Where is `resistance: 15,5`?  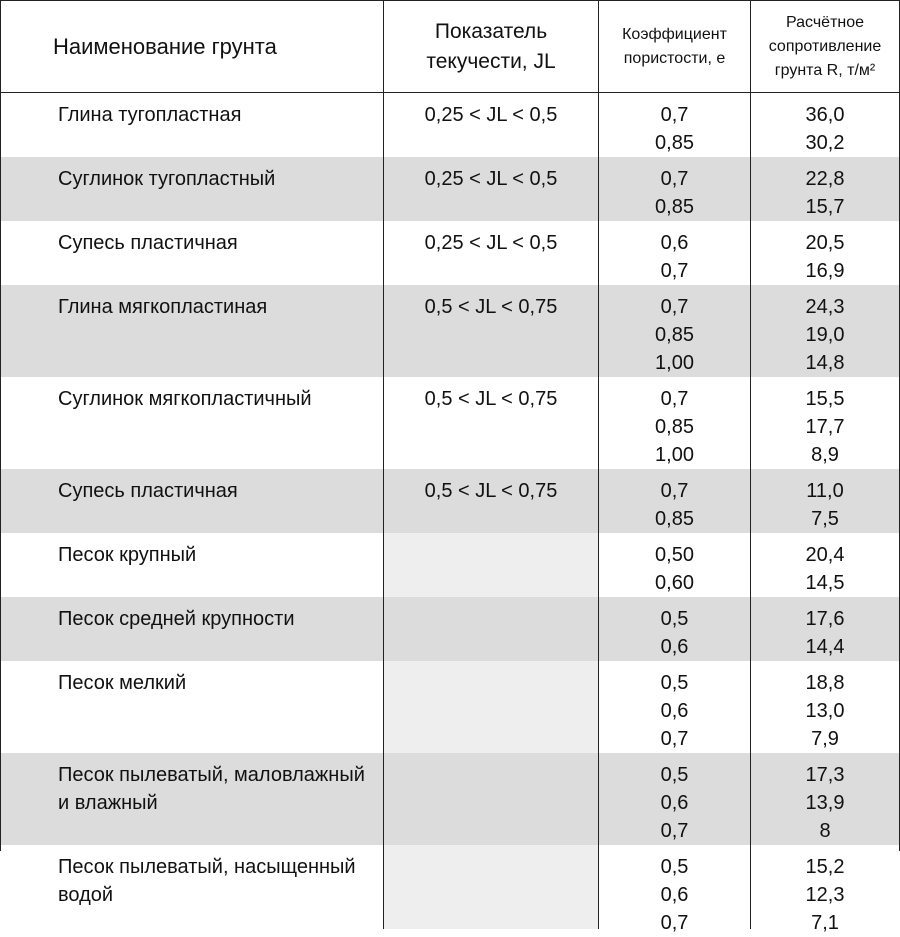 resistance: 15,5 is located at coordinates (825, 399).